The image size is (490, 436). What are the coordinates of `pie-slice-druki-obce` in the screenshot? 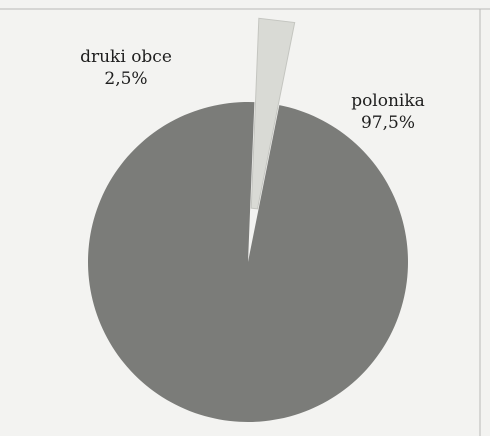 It's located at (273, 113).